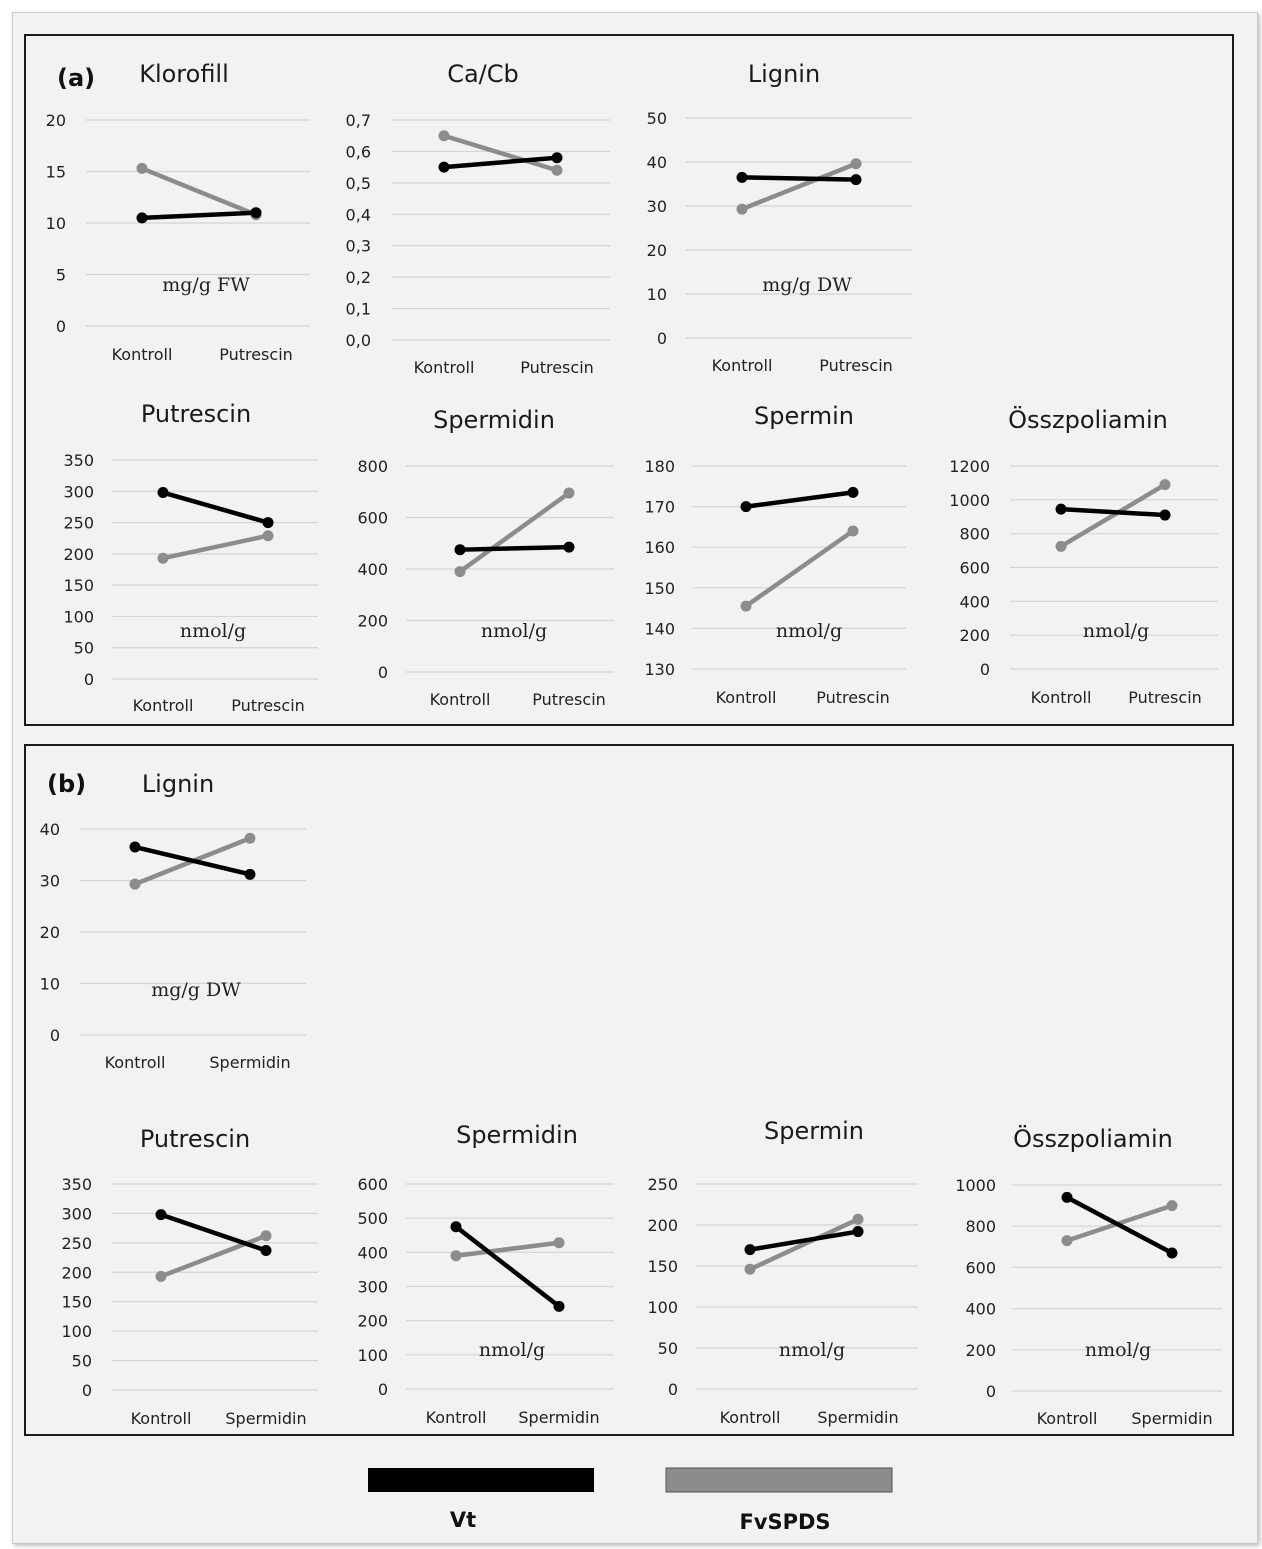  I want to click on chart-a-lignin-title: Lignin, so click(784, 74).